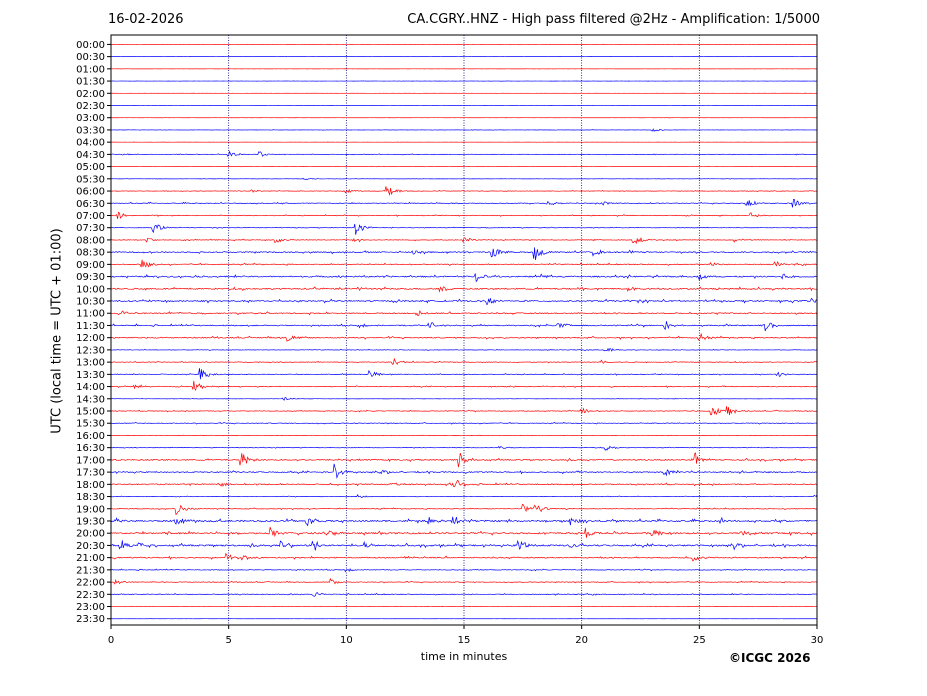 The width and height of the screenshot is (927, 696). Describe the element at coordinates (111, 640) in the screenshot. I see `x-tick-label: 0` at that location.